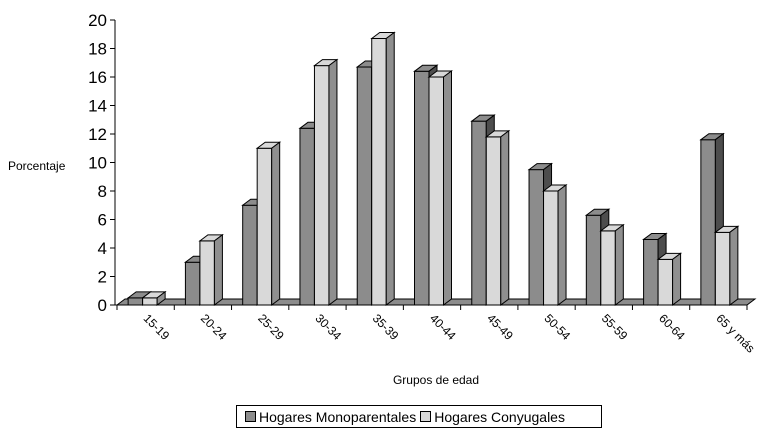 The width and height of the screenshot is (770, 440). What do you see at coordinates (735, 333) in the screenshot?
I see `x-tick-label: 65 y más` at bounding box center [735, 333].